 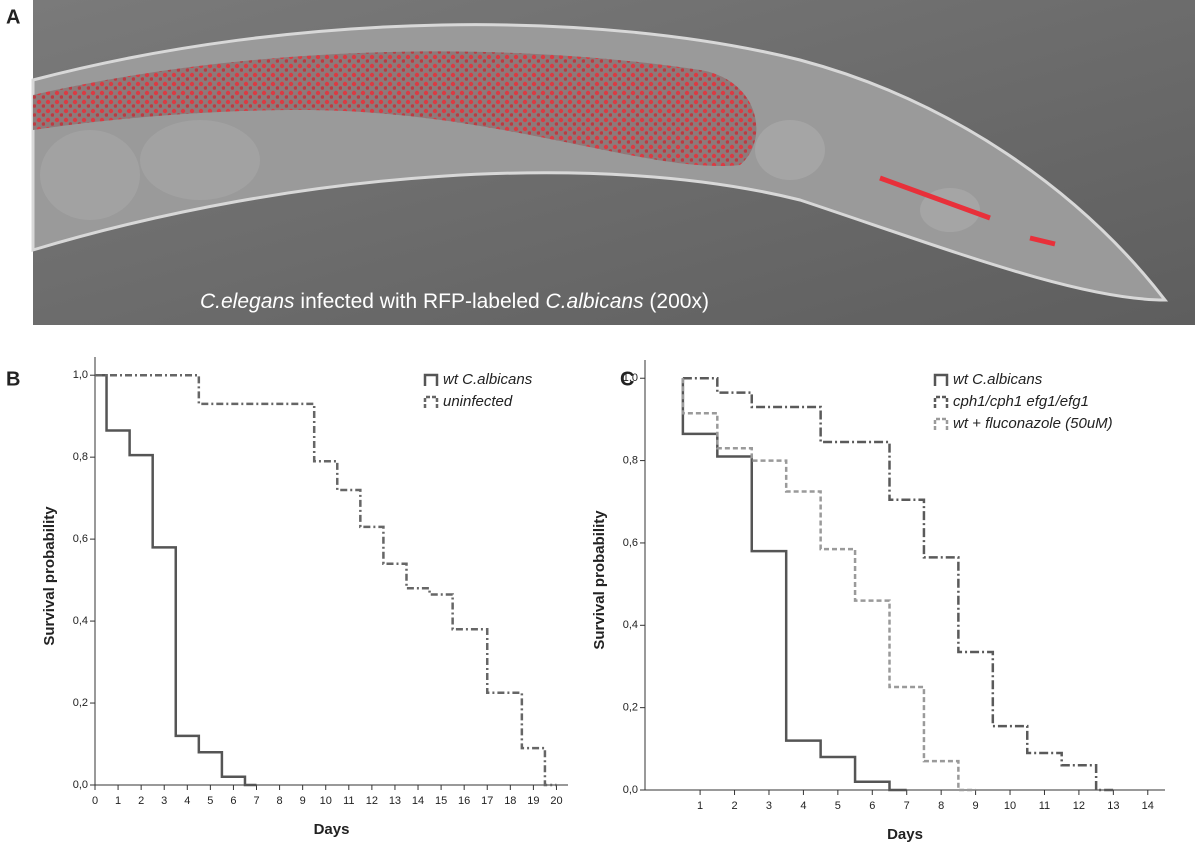 What do you see at coordinates (13, 17) in the screenshot?
I see `panel-label: A` at bounding box center [13, 17].